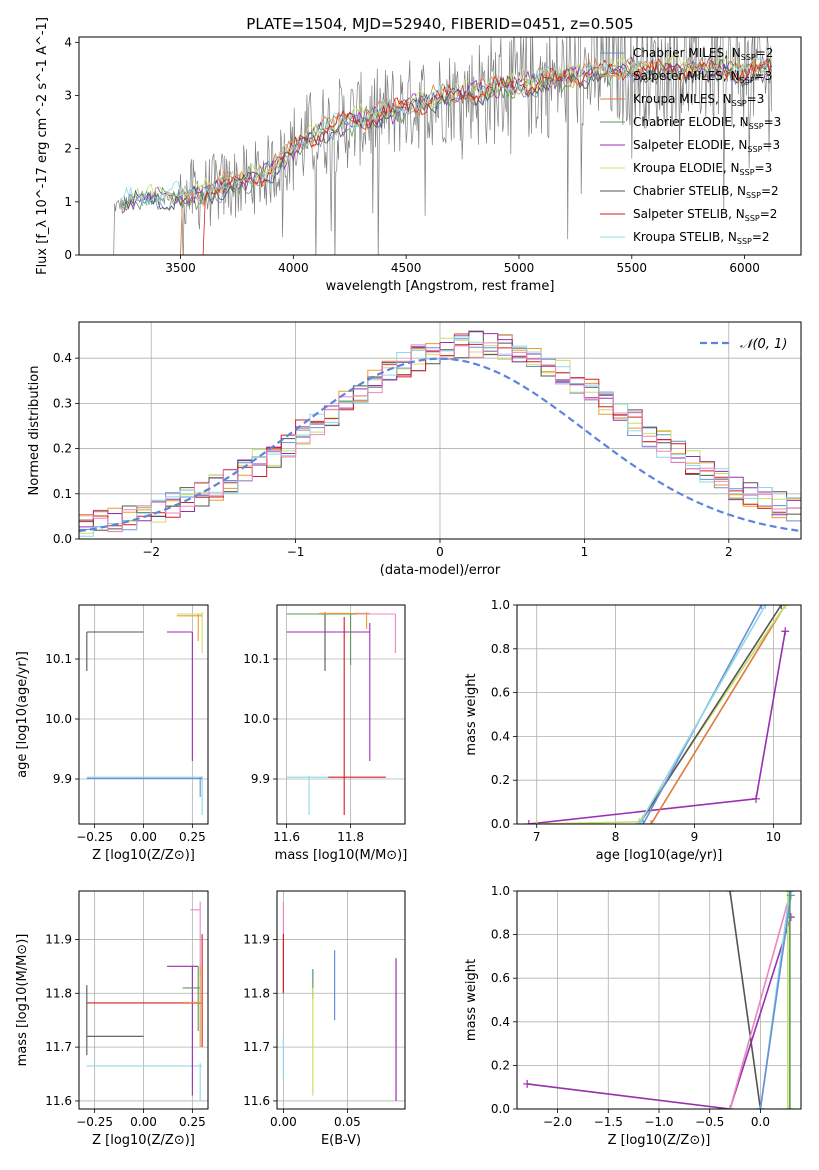 The height and width of the screenshot is (1170, 819). What do you see at coordinates (686, 168) in the screenshot?
I see `legend-label-main: Kroupa ELODIE, N` at bounding box center [686, 168].